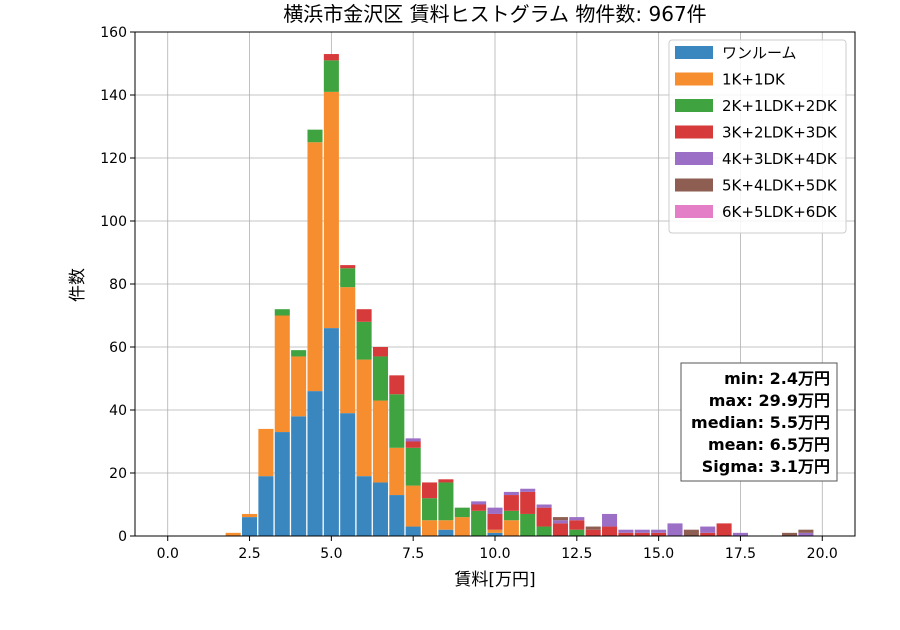 The width and height of the screenshot is (900, 630). I want to click on legend-label: ワンルーム, so click(759, 53).